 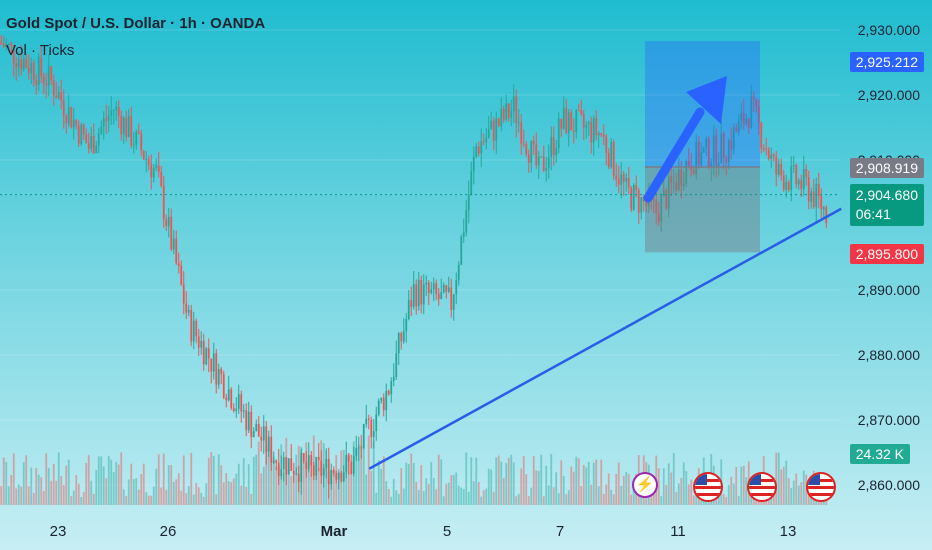 I want to click on date-tick-label: 11, so click(x=678, y=531).